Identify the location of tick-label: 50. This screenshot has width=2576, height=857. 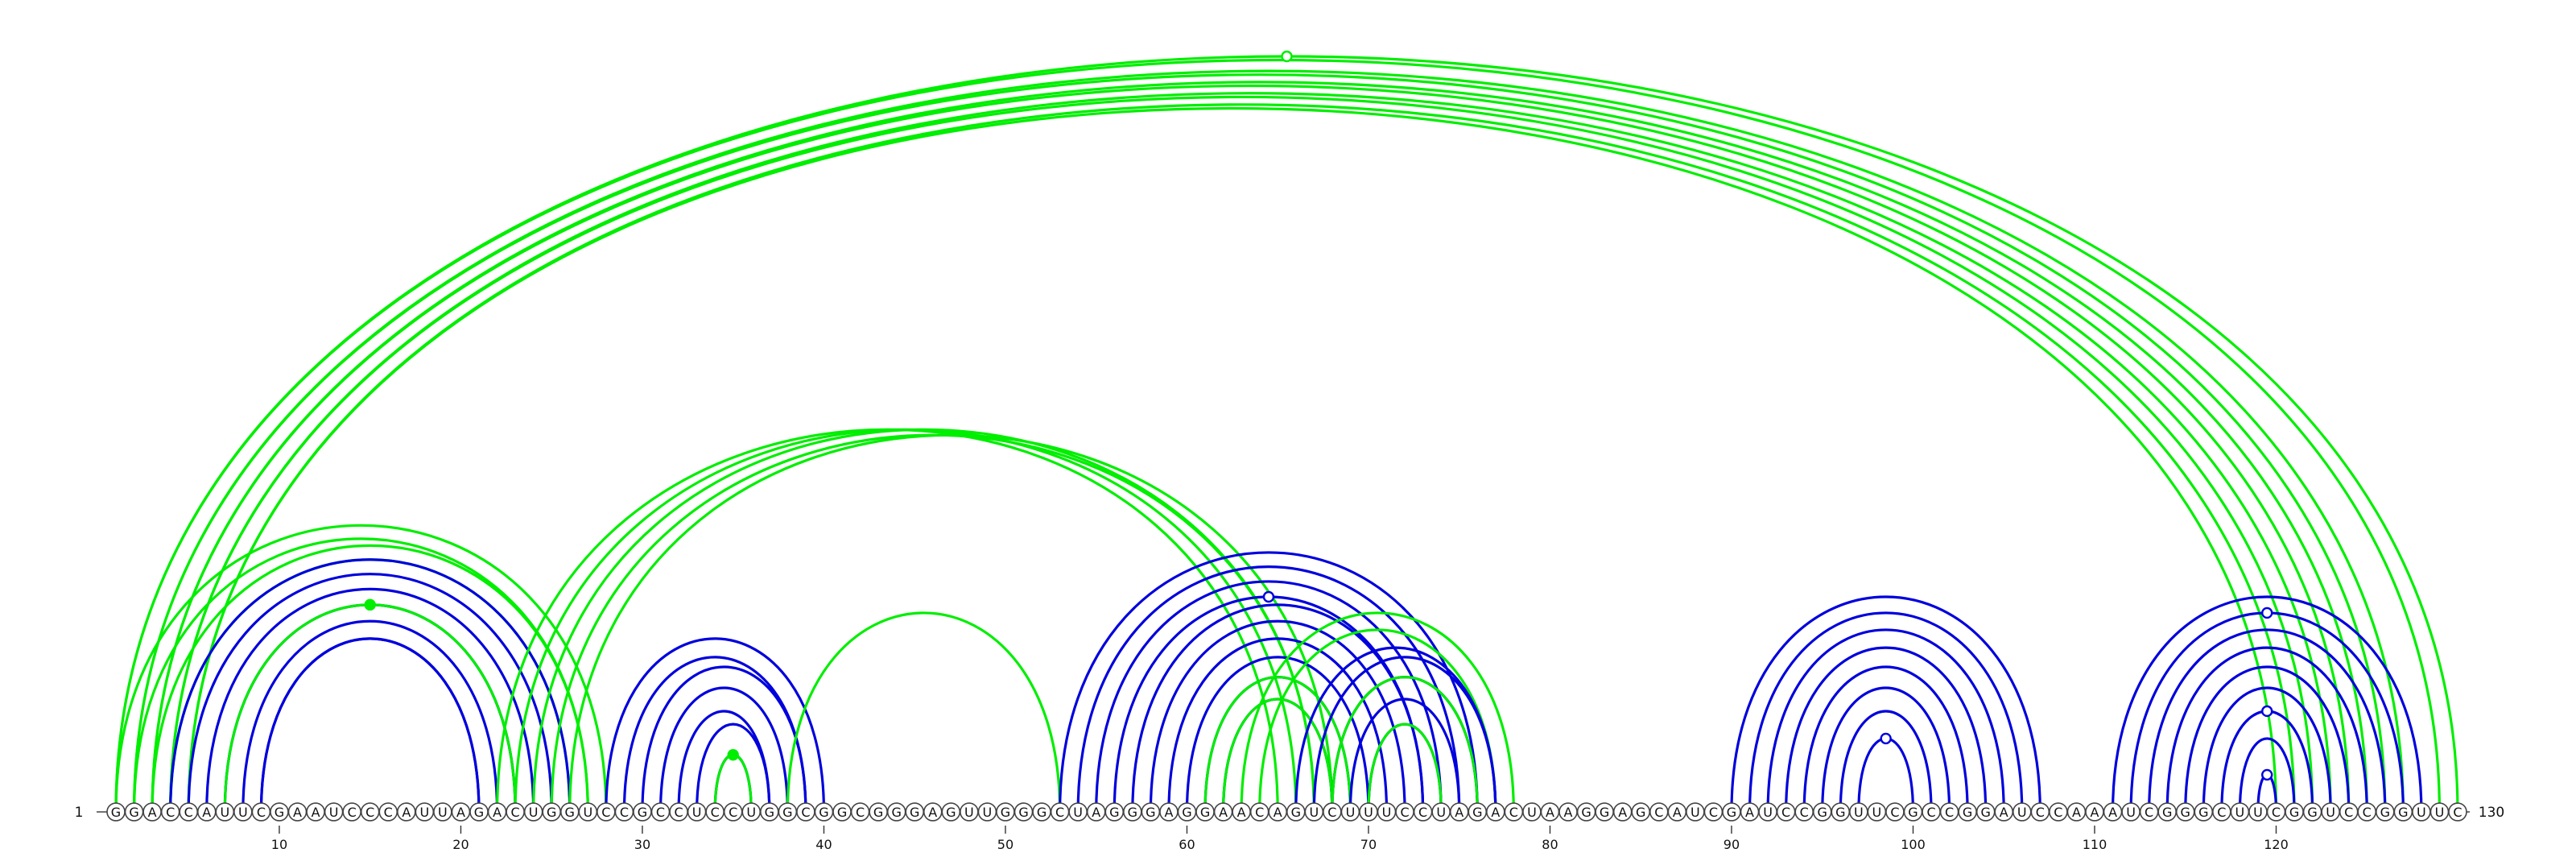
(1005, 844).